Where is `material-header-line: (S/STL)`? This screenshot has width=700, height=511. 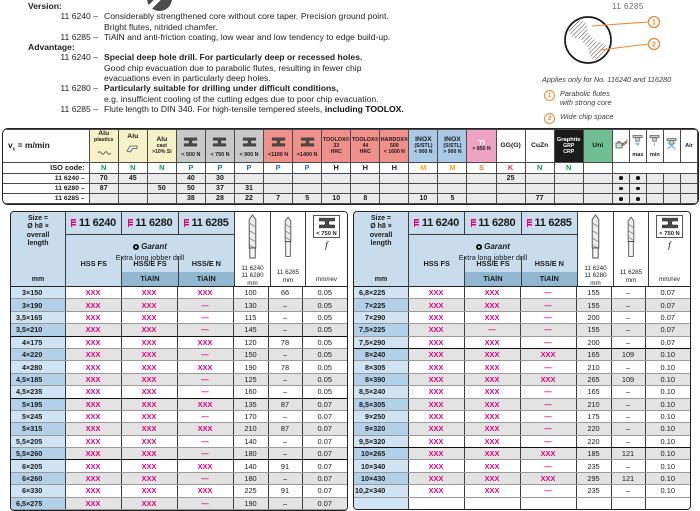 material-header-line: (S/STL) is located at coordinates (452, 146).